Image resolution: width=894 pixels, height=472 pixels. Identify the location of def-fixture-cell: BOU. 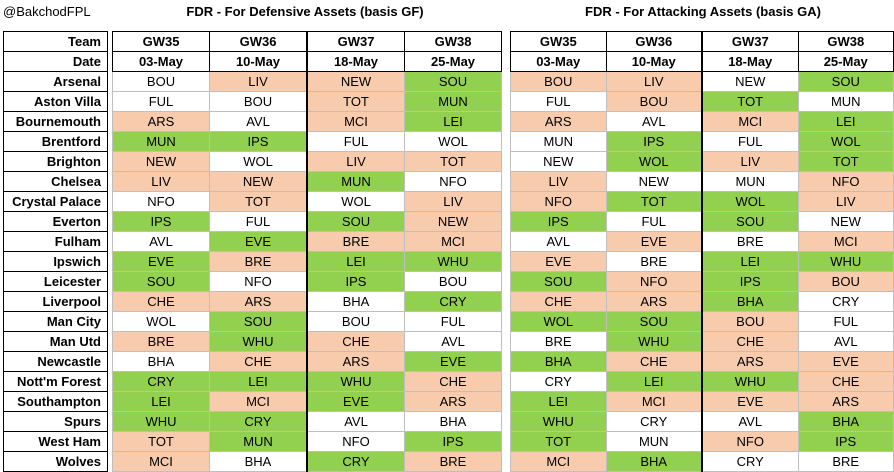
(453, 281).